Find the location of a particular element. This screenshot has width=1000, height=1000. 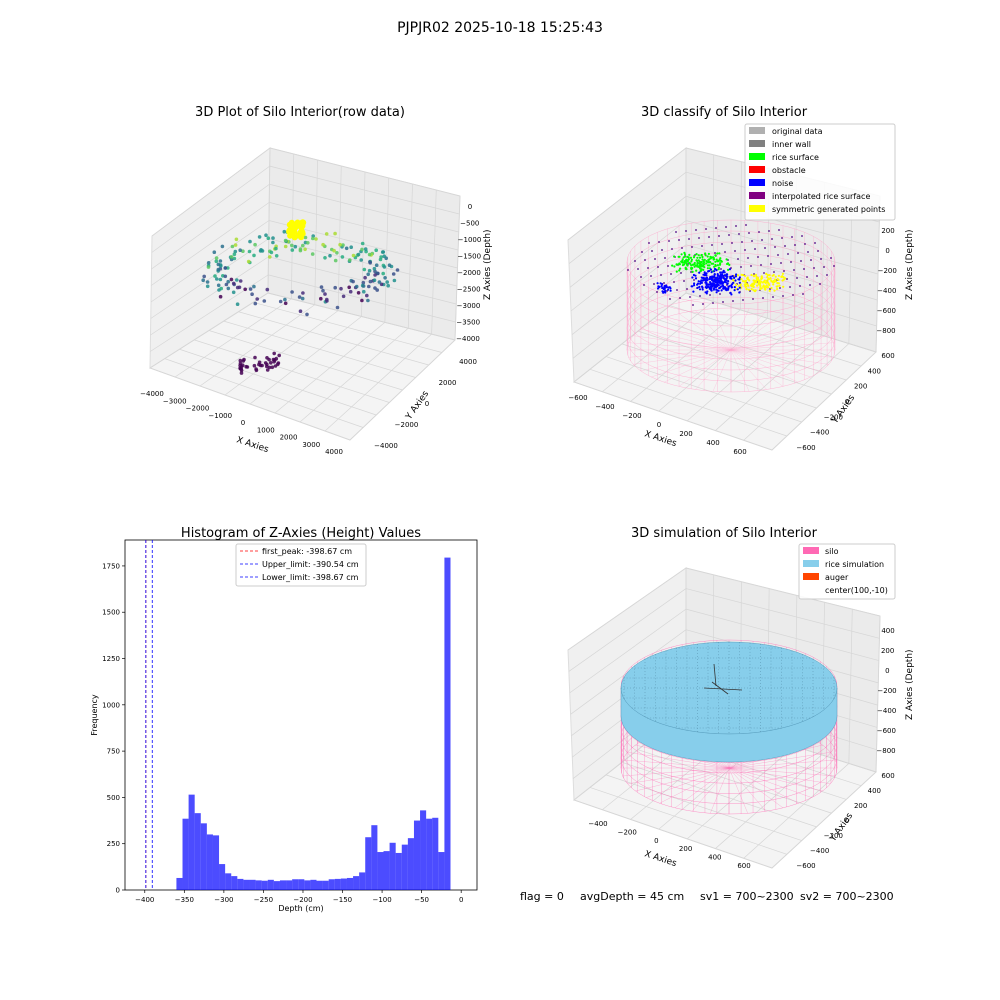

simulation-y-tick: −400 is located at coordinates (819, 851).